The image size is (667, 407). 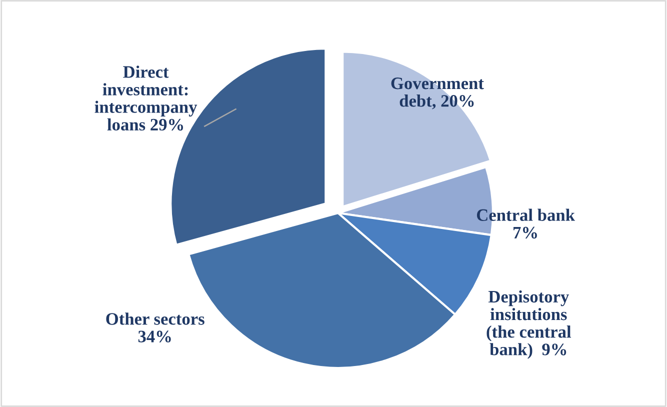 I want to click on slice-label: Direct investment: intercompany loans 29%, so click(x=146, y=98).